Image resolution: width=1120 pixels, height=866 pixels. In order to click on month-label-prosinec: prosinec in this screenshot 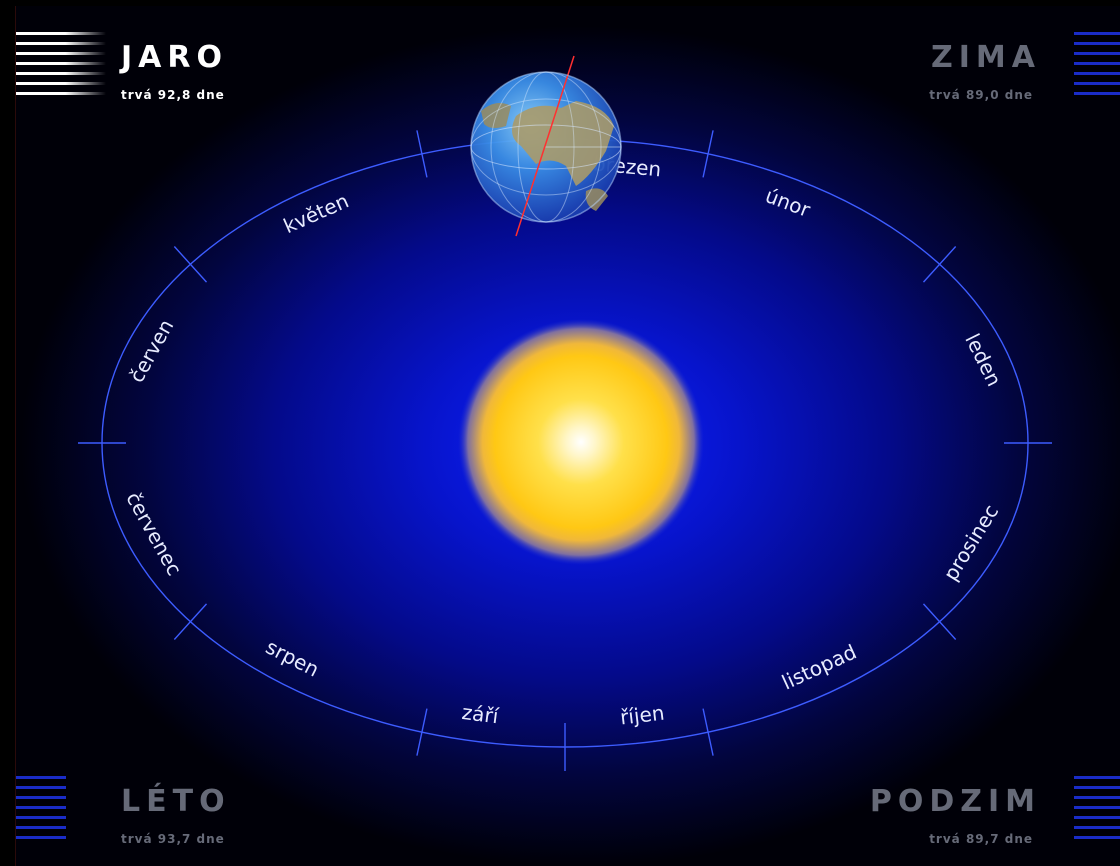, I will do `click(970, 542)`.